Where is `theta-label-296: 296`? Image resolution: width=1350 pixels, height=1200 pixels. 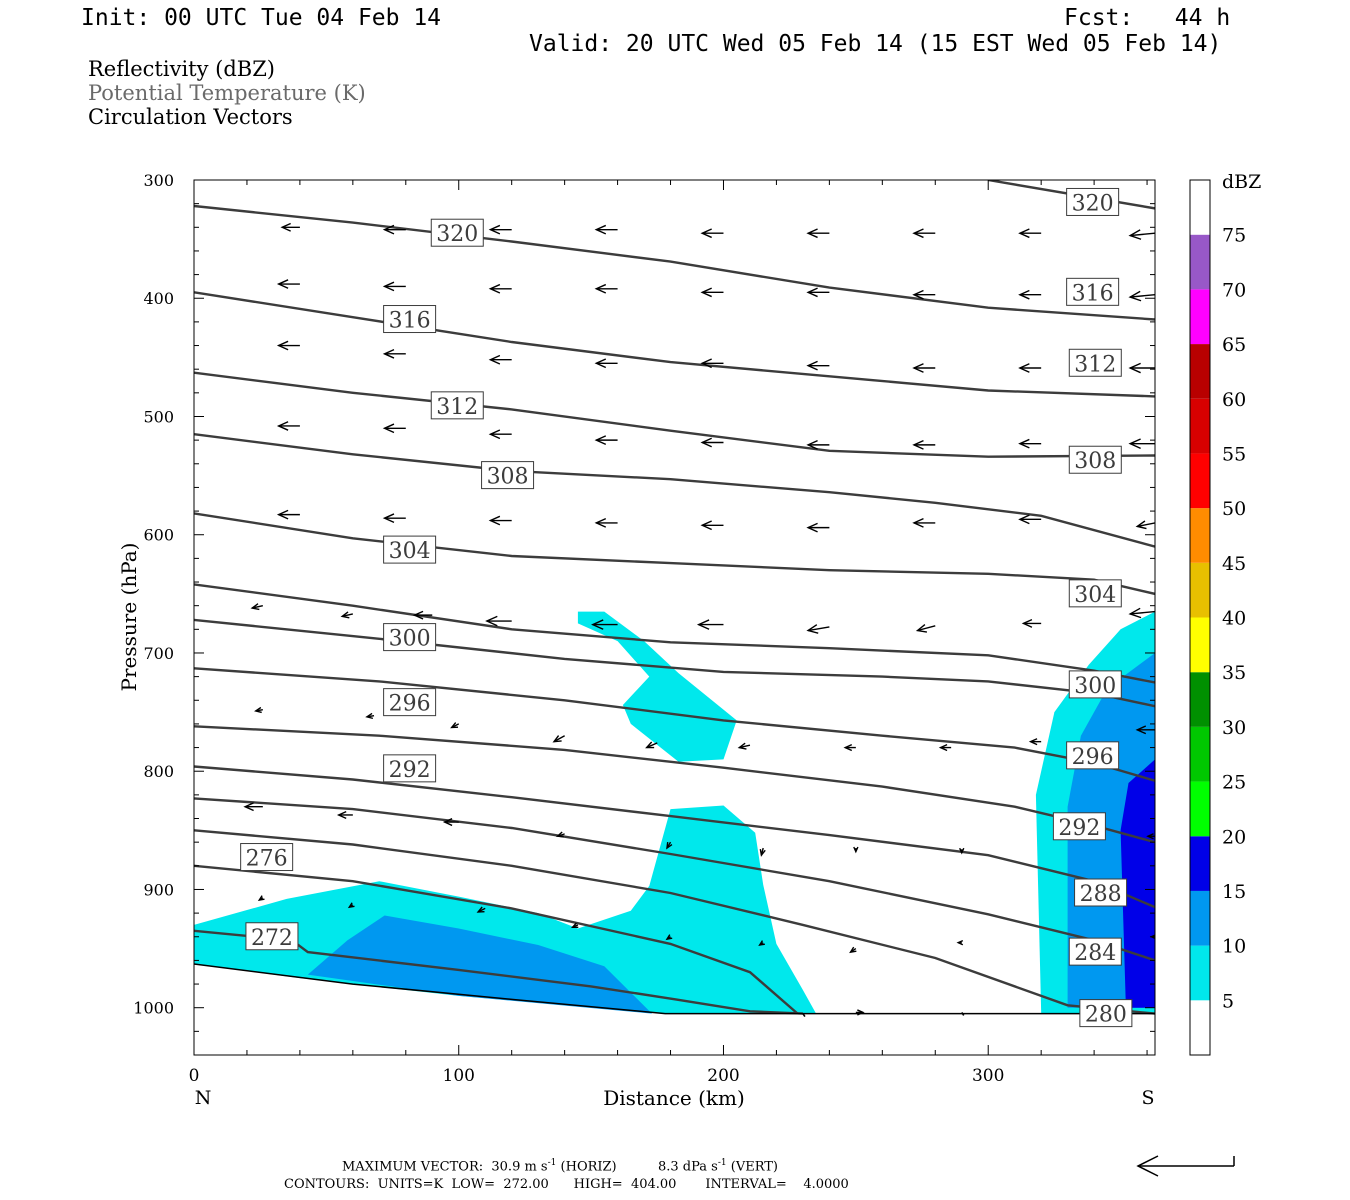 theta-label-296: 296 is located at coordinates (410, 702).